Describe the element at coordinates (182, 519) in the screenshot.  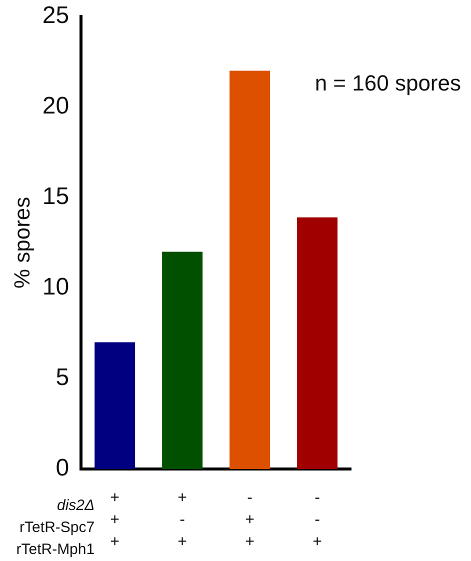
I see `x-tick-label: + - +` at that location.